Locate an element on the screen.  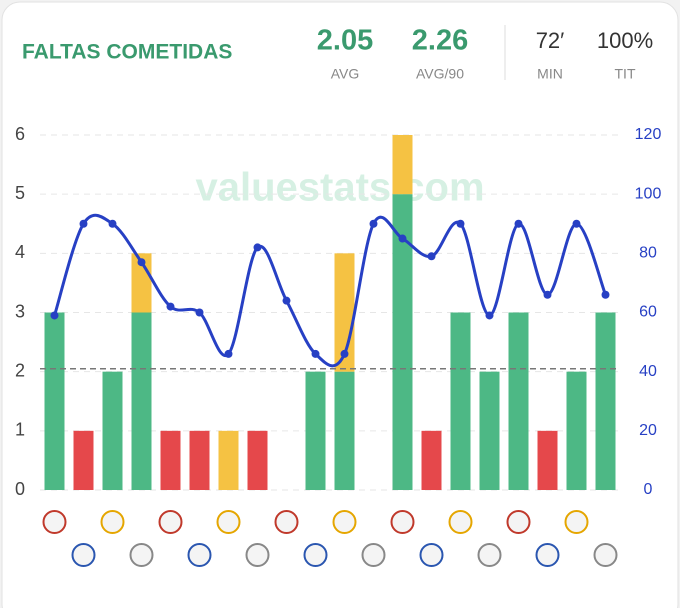
chart-title: FALTAS COMETIDAS is located at coordinates (127, 52).